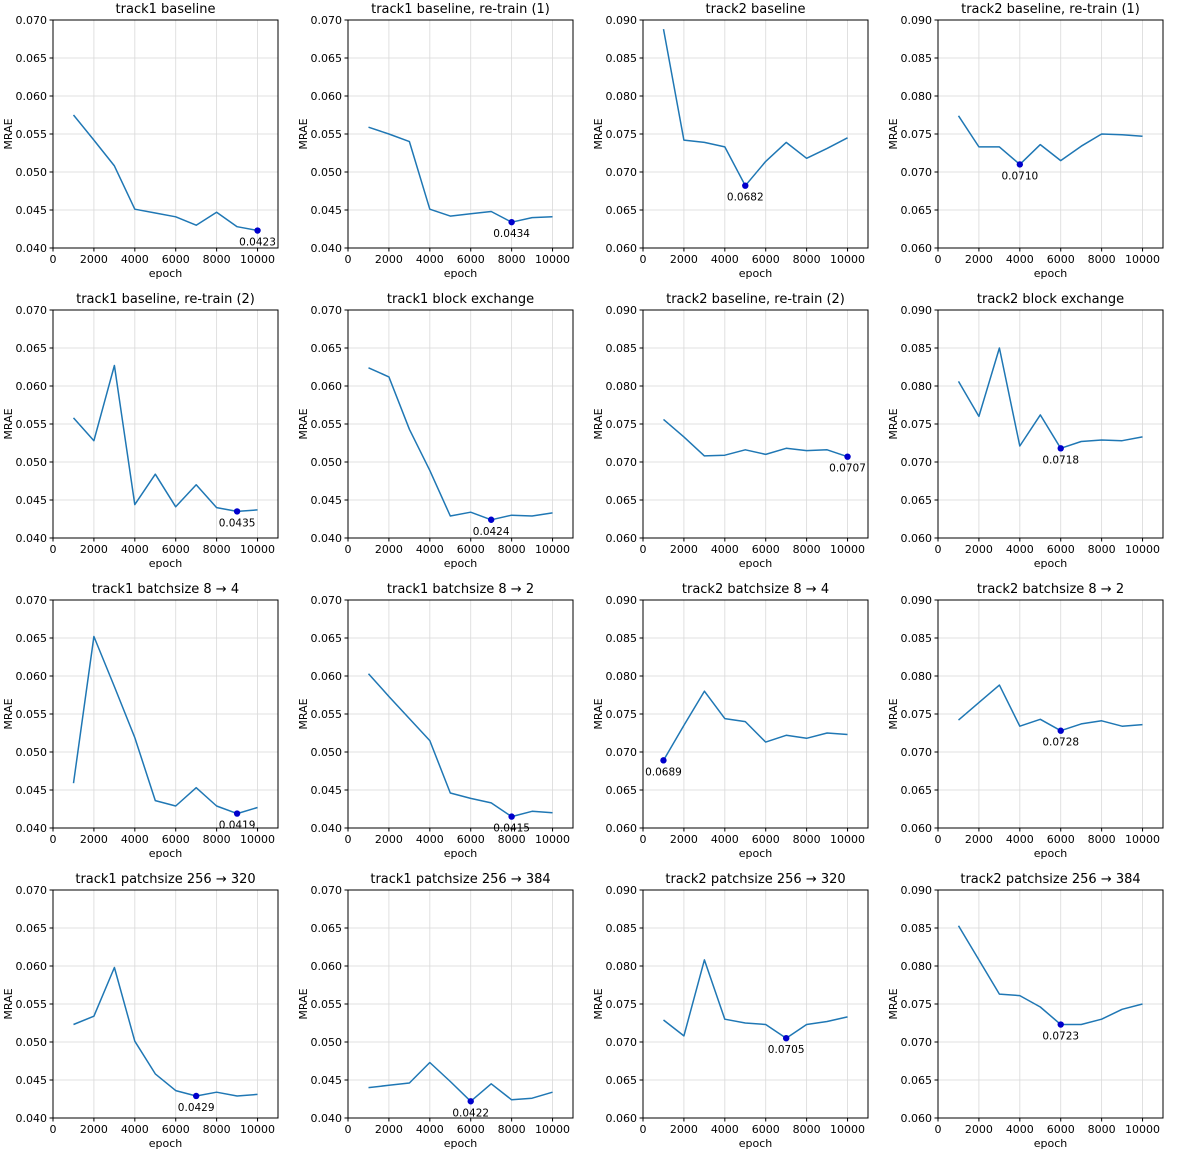 The width and height of the screenshot is (1182, 1160). What do you see at coordinates (460, 879) in the screenshot?
I see `chart-title: track1 patchsize 256 → 384` at bounding box center [460, 879].